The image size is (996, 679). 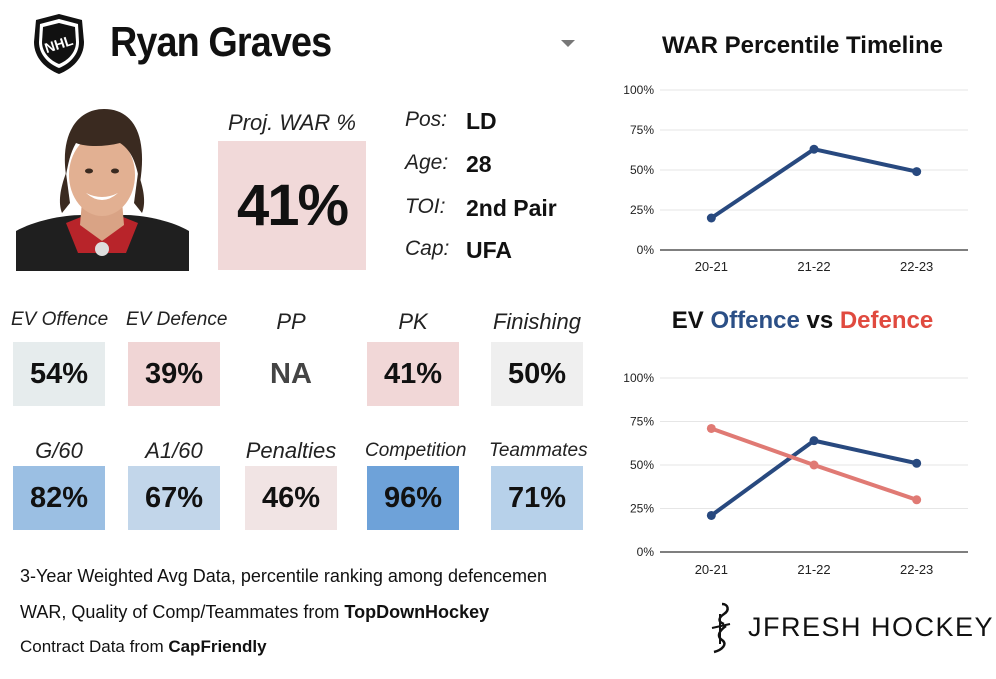 What do you see at coordinates (59, 44) in the screenshot?
I see `nhl-shield-icon: NHL` at bounding box center [59, 44].